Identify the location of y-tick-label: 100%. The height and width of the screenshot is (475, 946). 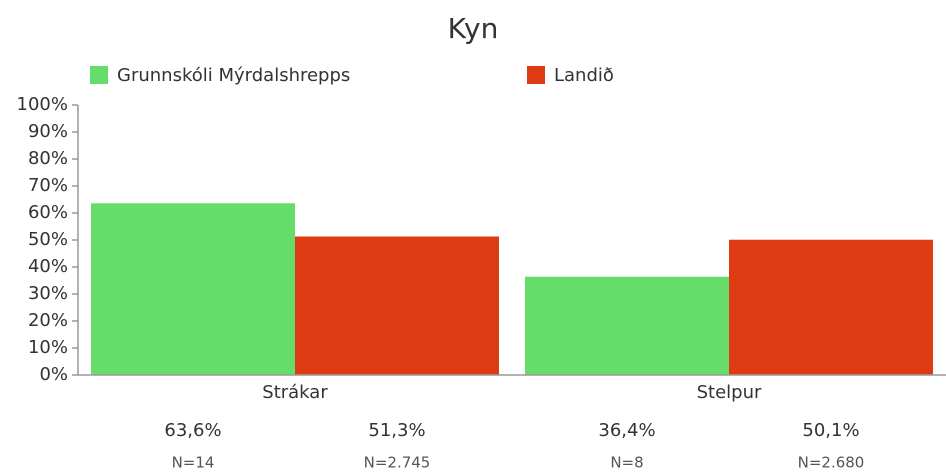
(42, 104).